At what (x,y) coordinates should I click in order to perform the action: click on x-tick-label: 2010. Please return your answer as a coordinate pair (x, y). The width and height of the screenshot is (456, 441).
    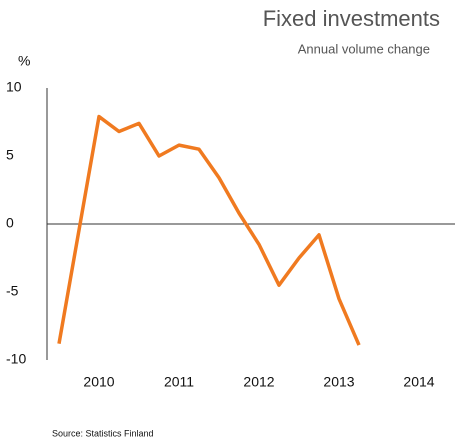
    Looking at the image, I should click on (98, 382).